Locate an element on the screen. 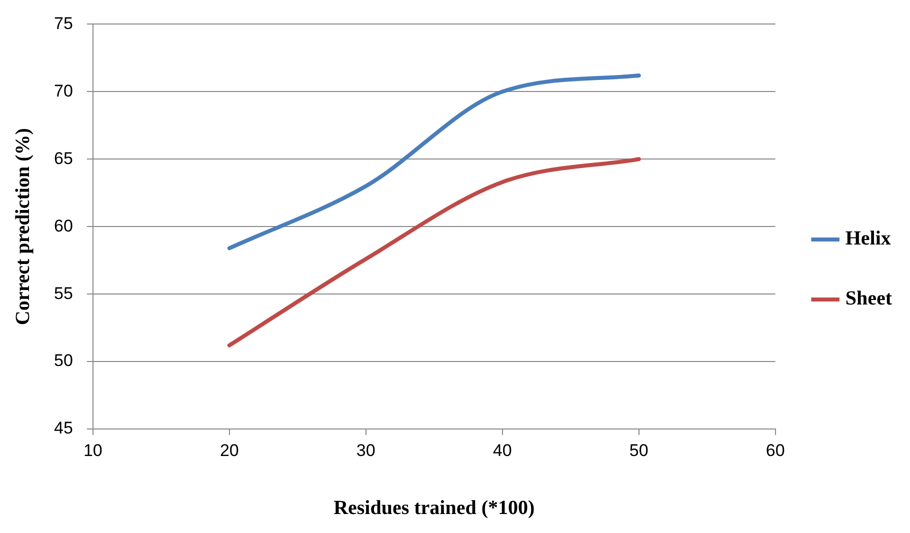 The width and height of the screenshot is (910, 533). x-tick-label: 50 is located at coordinates (638, 450).